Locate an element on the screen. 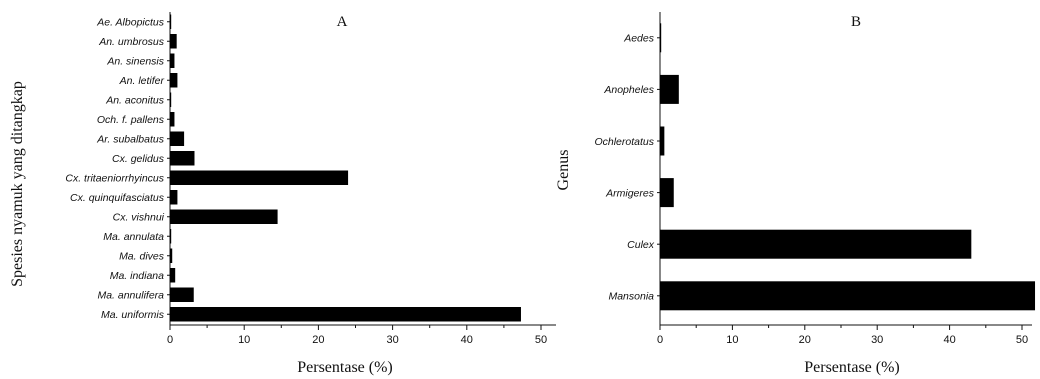 This screenshot has width=1040, height=379. panel-b-category-label: Aedes is located at coordinates (639, 39).